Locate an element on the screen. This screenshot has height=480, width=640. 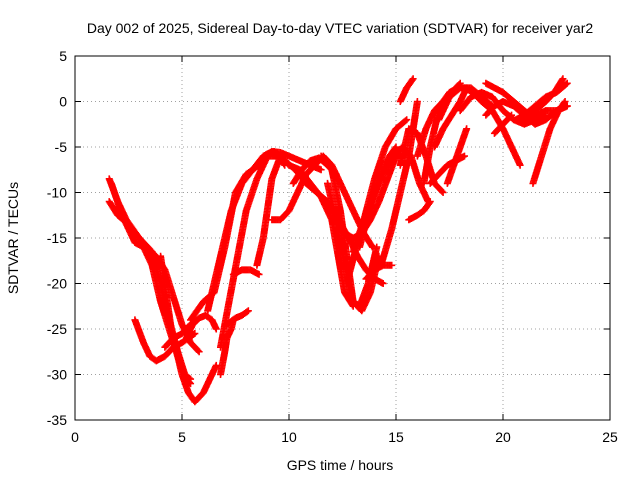
y-axis-title: SDTVAR / TECUs is located at coordinates (13, 238).